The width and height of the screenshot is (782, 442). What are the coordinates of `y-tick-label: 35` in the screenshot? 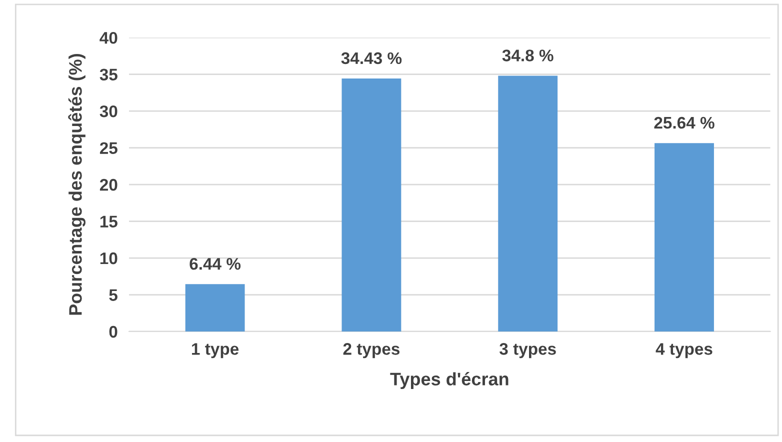 It's located at (109, 74).